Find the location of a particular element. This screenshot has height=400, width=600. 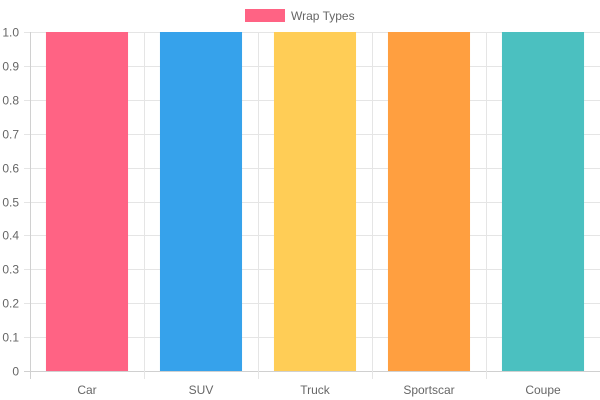

x-tick-label: Car is located at coordinates (86, 390).